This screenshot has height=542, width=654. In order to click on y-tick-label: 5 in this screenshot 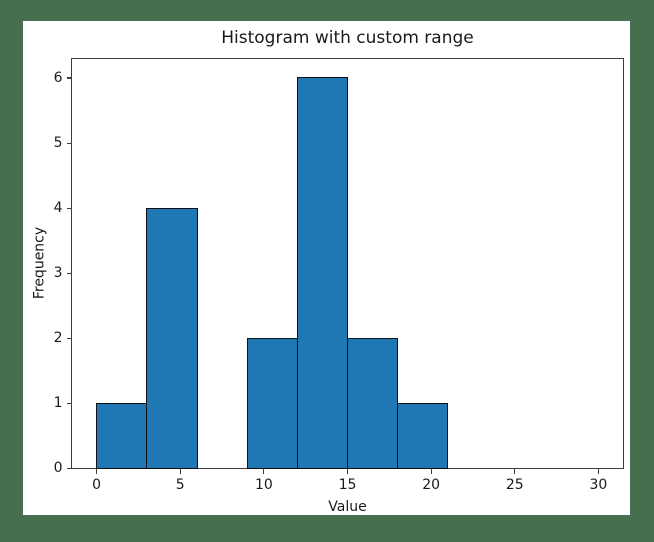, I will do `click(58, 142)`.